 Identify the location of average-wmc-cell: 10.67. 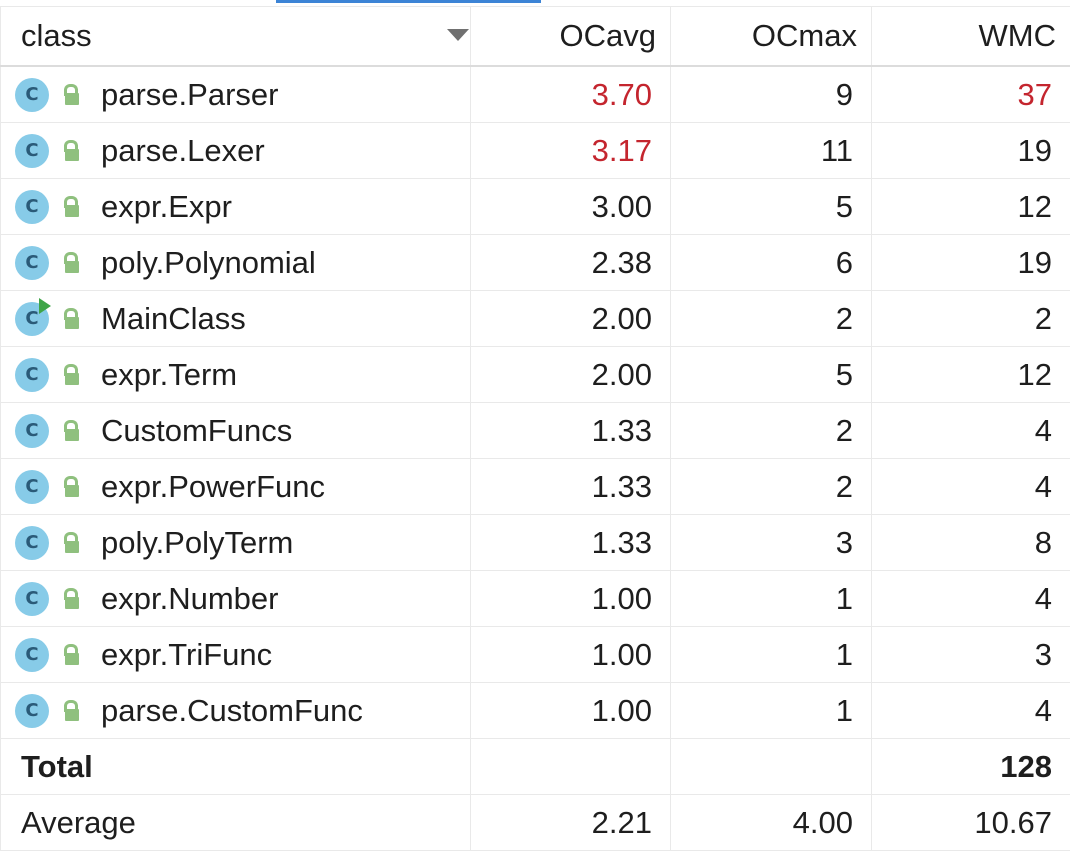
(970, 822).